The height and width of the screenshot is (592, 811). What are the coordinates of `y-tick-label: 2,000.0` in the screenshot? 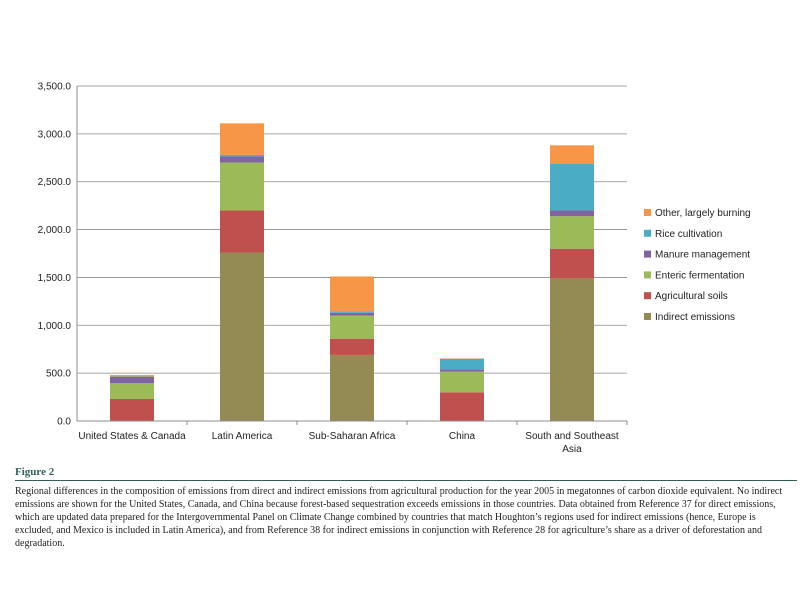 It's located at (55, 230).